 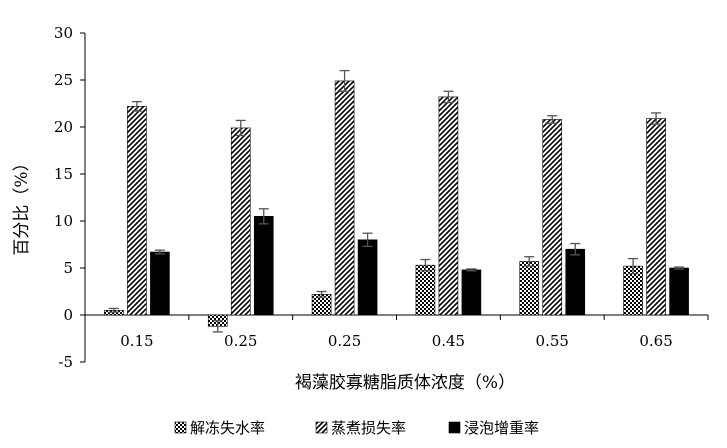 What do you see at coordinates (63, 127) in the screenshot?
I see `y-tick-label: 20` at bounding box center [63, 127].